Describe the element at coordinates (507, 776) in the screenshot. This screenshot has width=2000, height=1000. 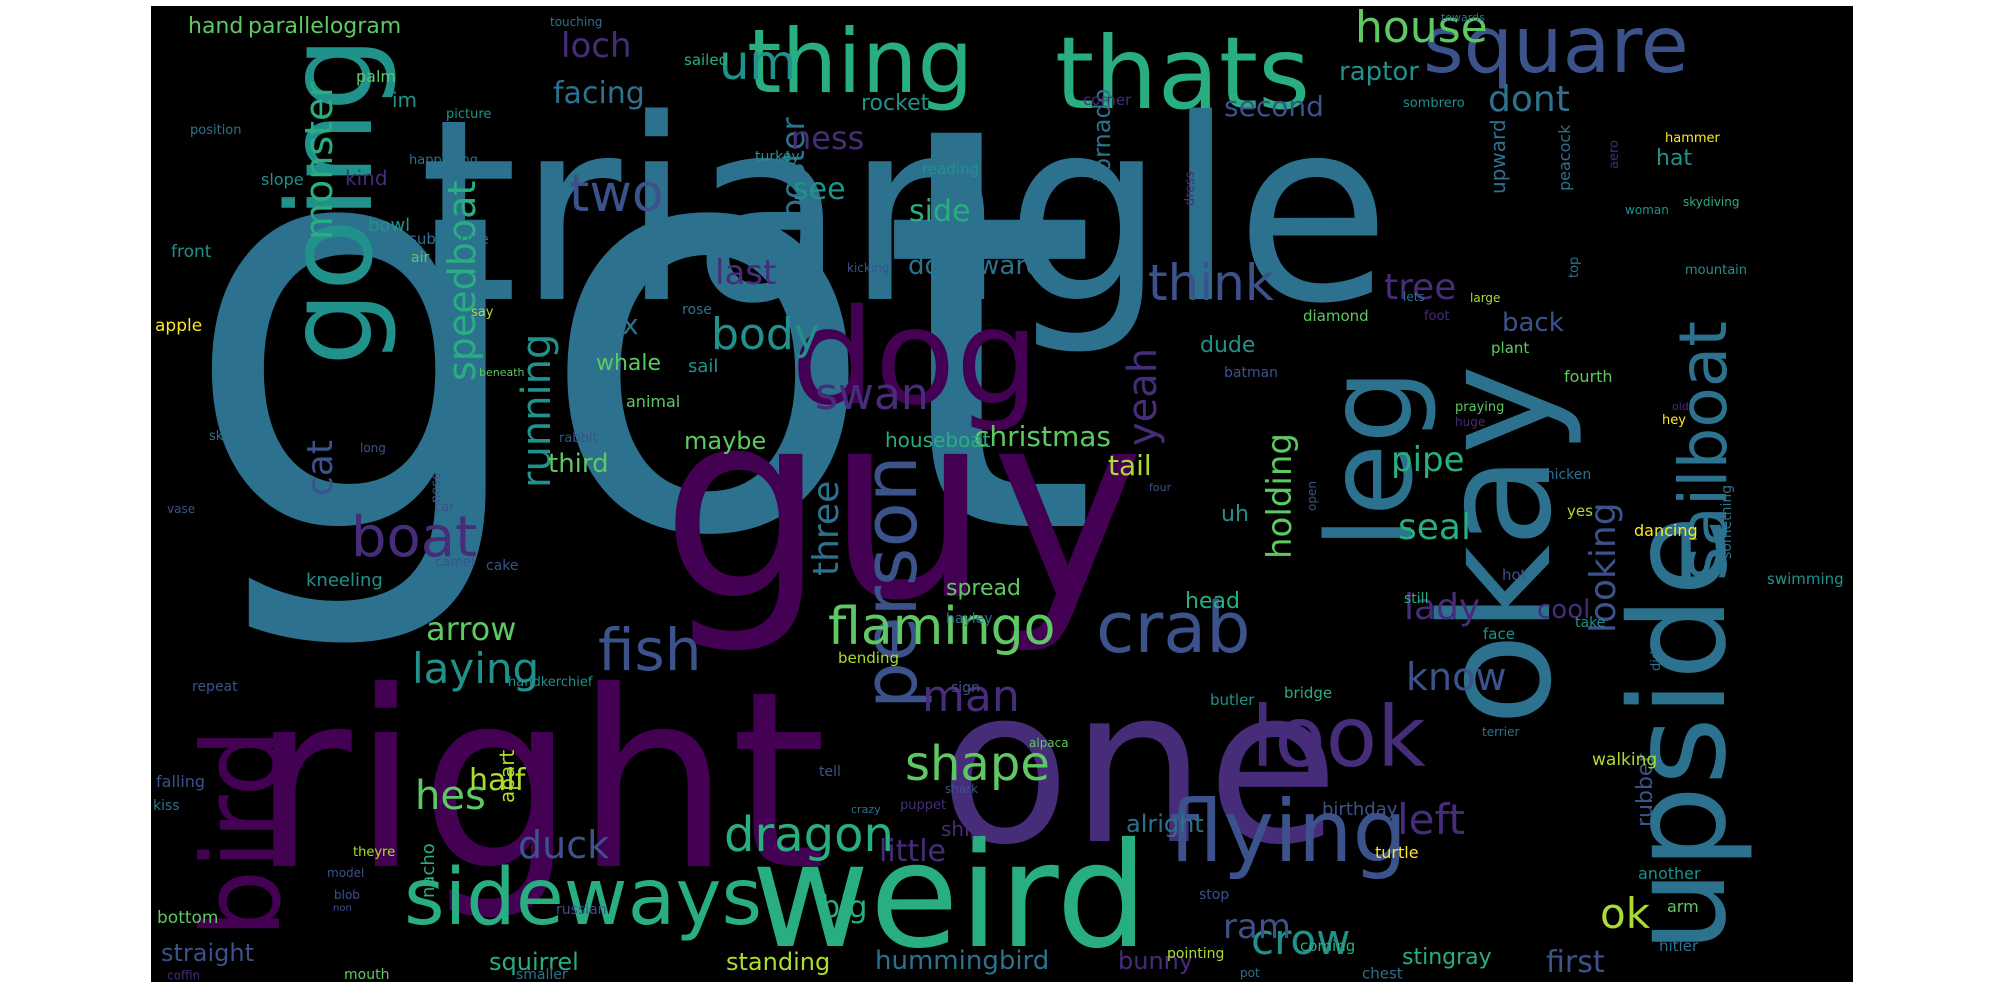
I see `cloud-word-apart: apart` at that location.